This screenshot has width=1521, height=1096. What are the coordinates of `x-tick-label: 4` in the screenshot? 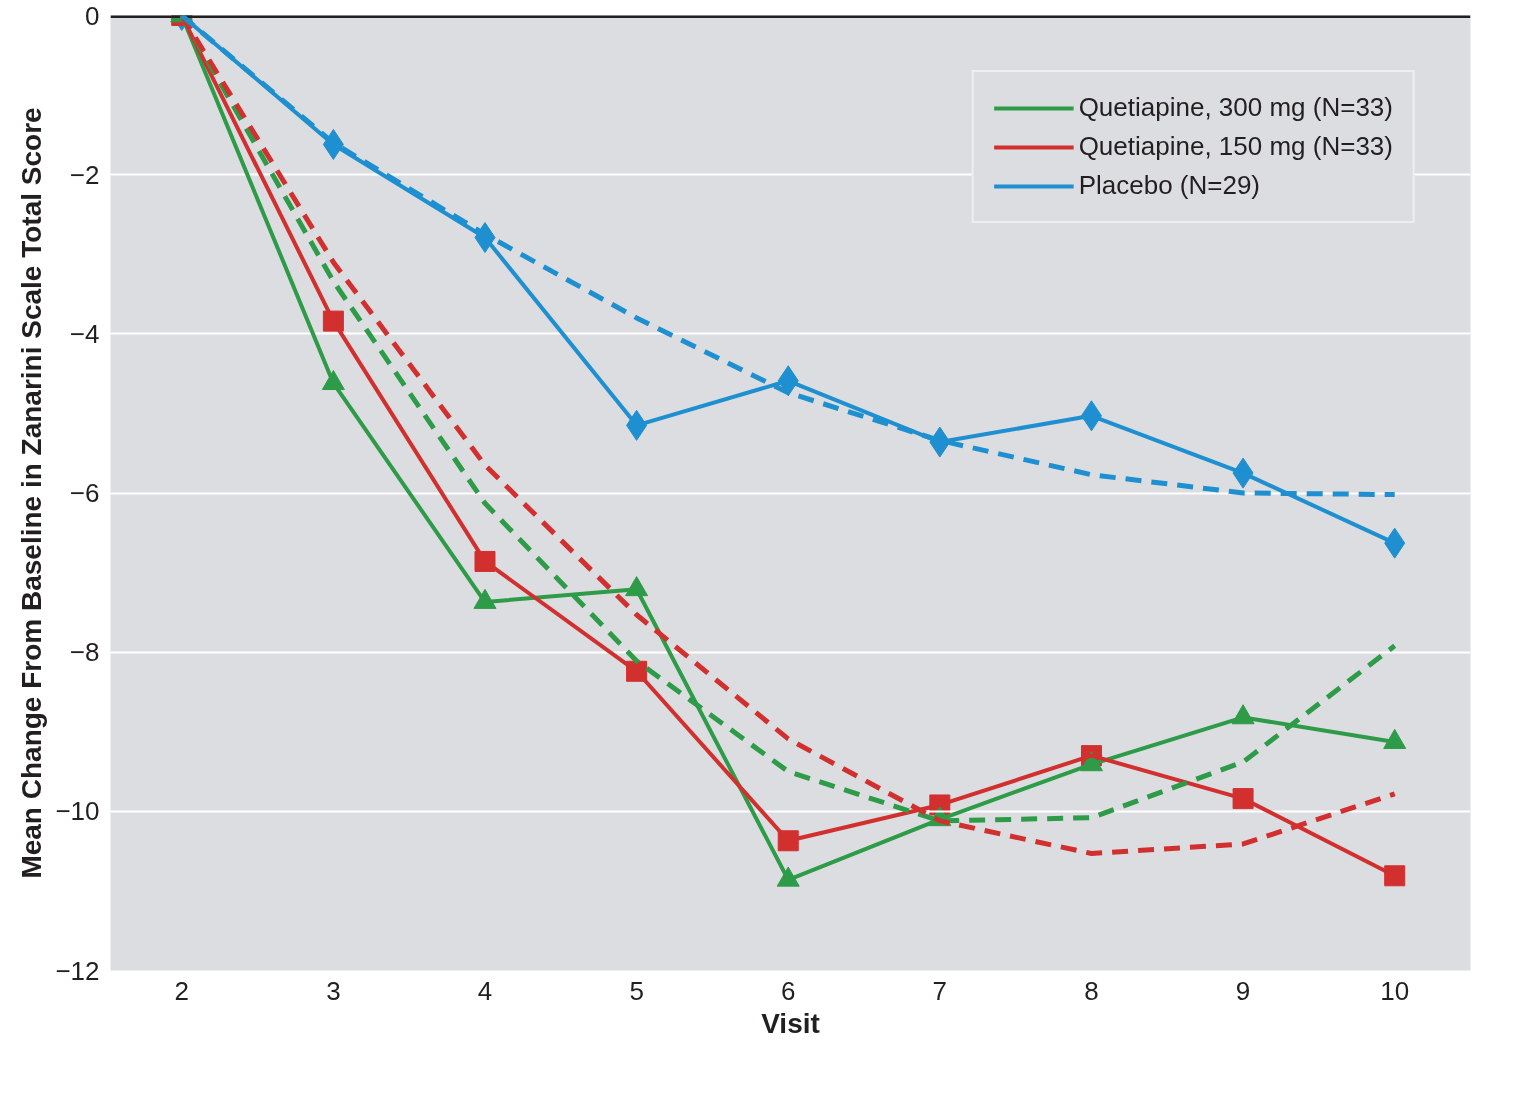 It's located at (485, 990).